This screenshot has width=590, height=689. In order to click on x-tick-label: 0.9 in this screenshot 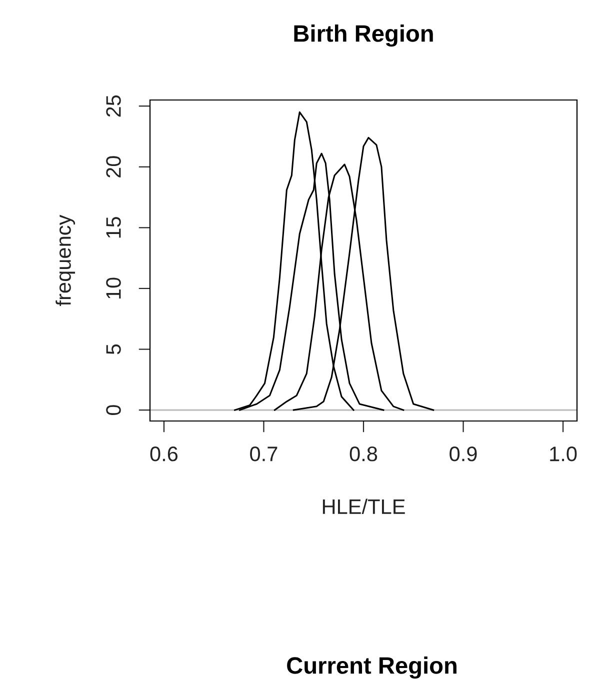, I will do `click(463, 454)`.